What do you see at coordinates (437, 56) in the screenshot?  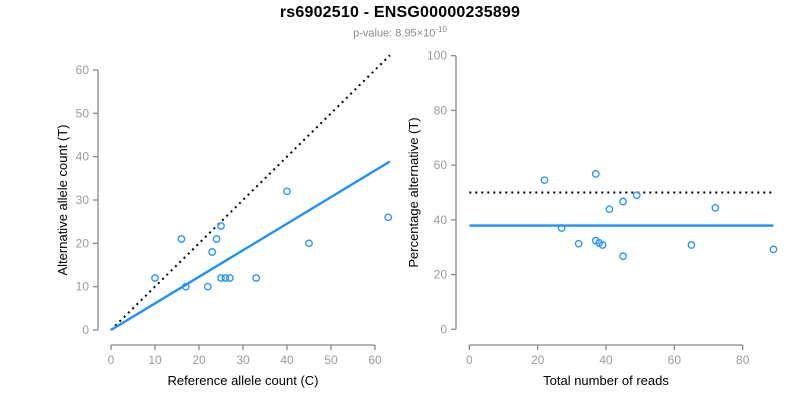 I see `y-tick-label: 100` at bounding box center [437, 56].